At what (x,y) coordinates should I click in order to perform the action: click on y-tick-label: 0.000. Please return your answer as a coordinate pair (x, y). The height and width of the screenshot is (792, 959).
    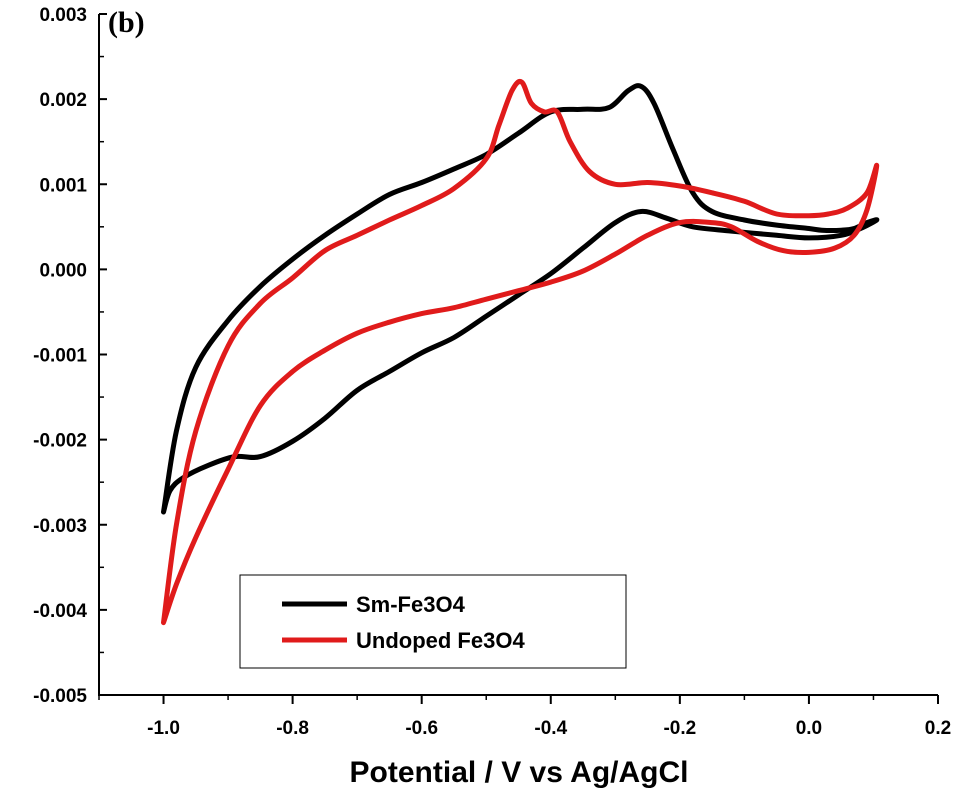
    Looking at the image, I should click on (63, 270).